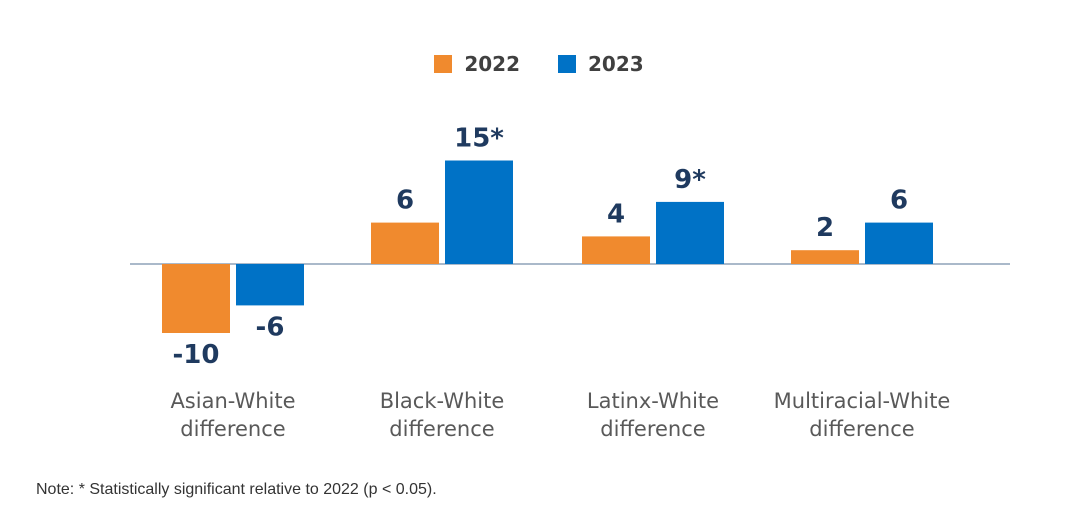 The image size is (1078, 514). I want to click on data-label-2022-0: -10, so click(196, 355).